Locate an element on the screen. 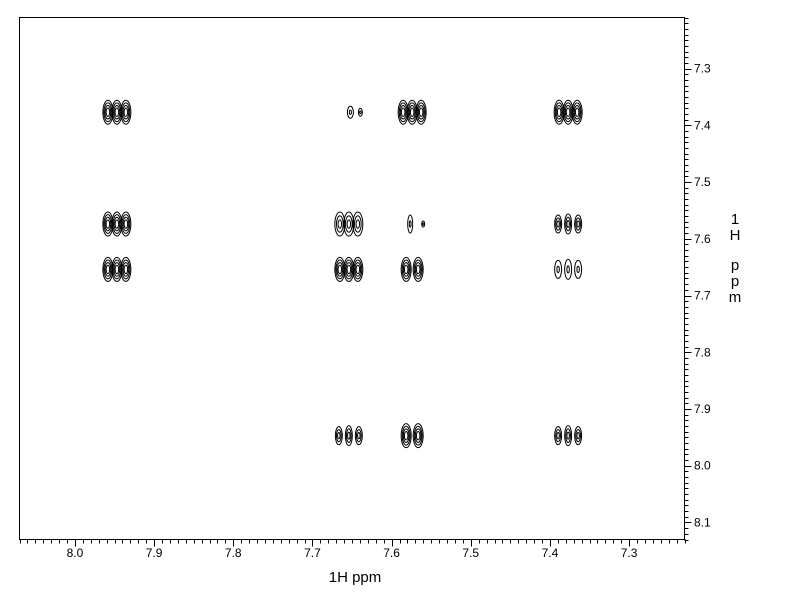  y-tick-label: 8.1 is located at coordinates (702, 522).